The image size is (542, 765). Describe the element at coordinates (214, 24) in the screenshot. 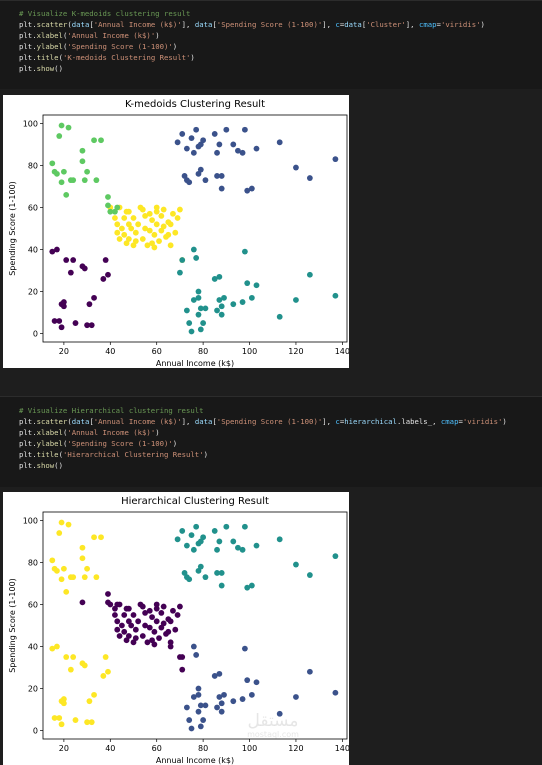

I see `code-token: [` at that location.